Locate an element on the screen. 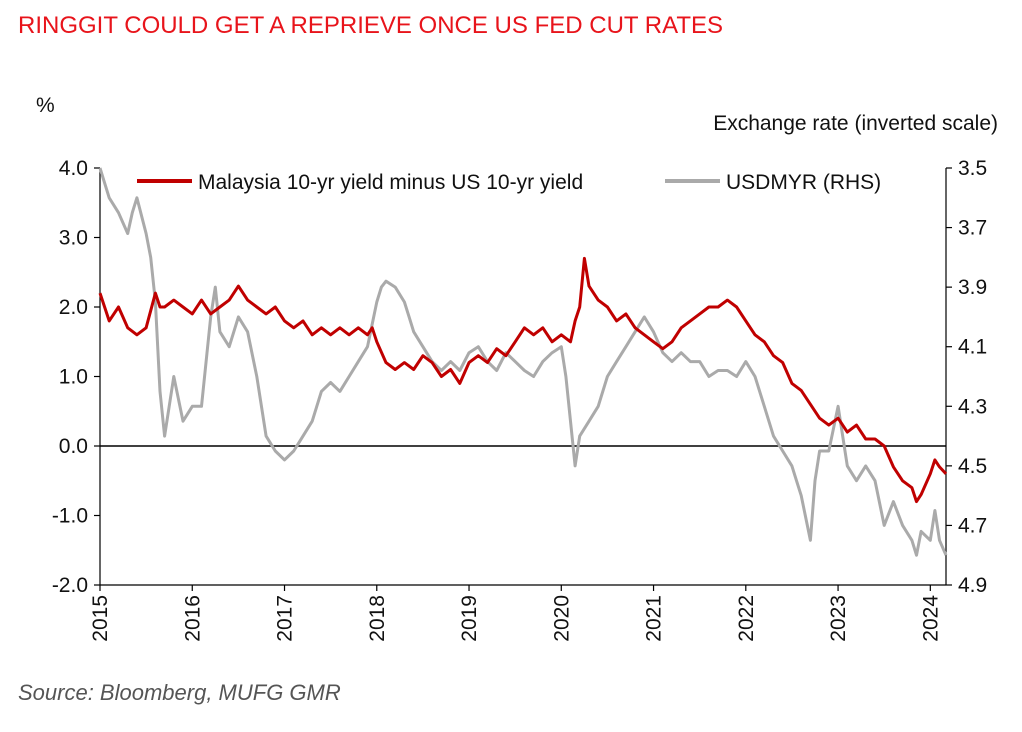 Image resolution: width=1022 pixels, height=732 pixels. x-tick-label: 2015 is located at coordinates (100, 618).